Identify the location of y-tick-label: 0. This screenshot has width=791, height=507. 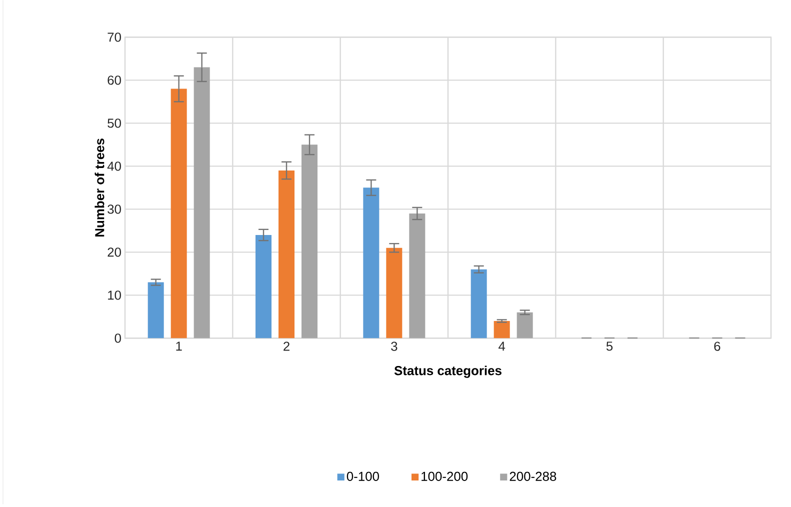
(117, 338).